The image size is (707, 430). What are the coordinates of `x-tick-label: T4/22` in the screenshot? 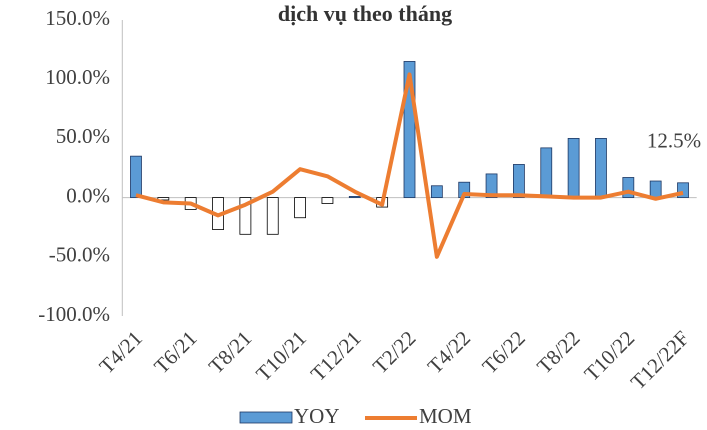 It's located at (449, 352).